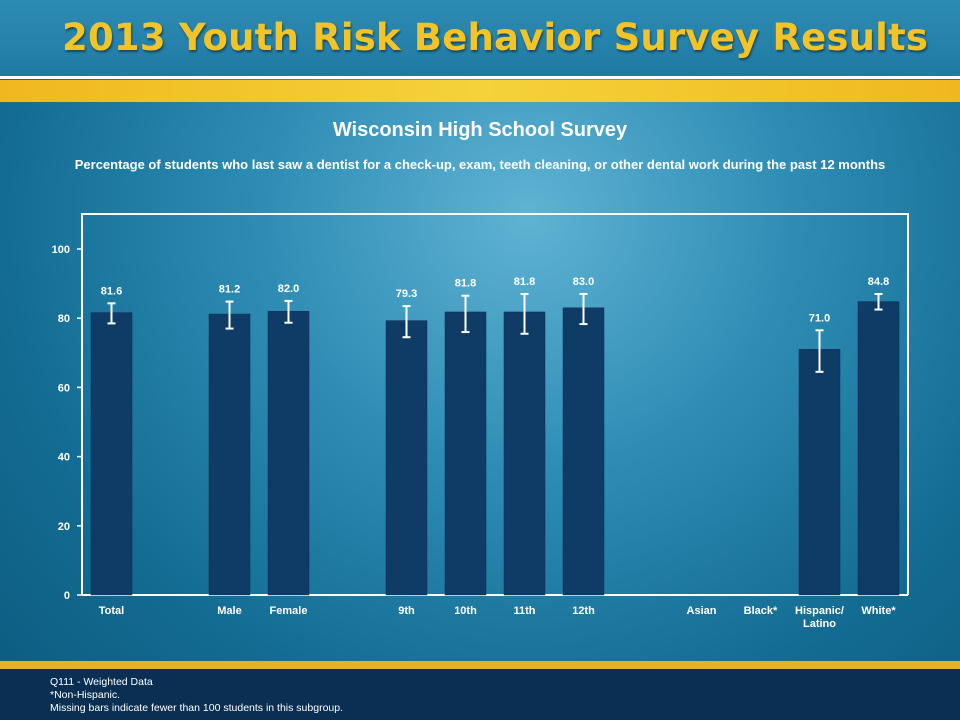 Image resolution: width=960 pixels, height=720 pixels. I want to click on page-title: 2013 Youth Risk Behavior Survey Results, so click(495, 37).